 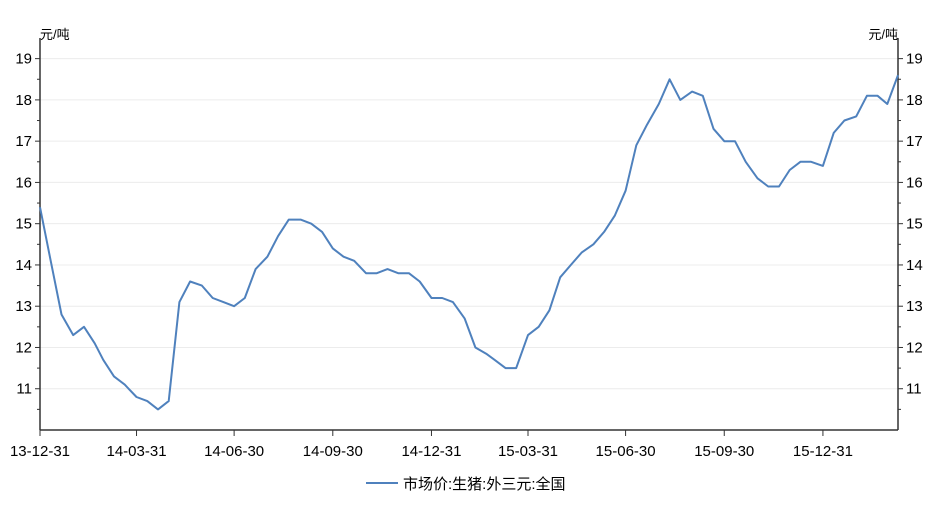 What do you see at coordinates (40, 451) in the screenshot?
I see `x-tick-label: 13-12-31` at bounding box center [40, 451].